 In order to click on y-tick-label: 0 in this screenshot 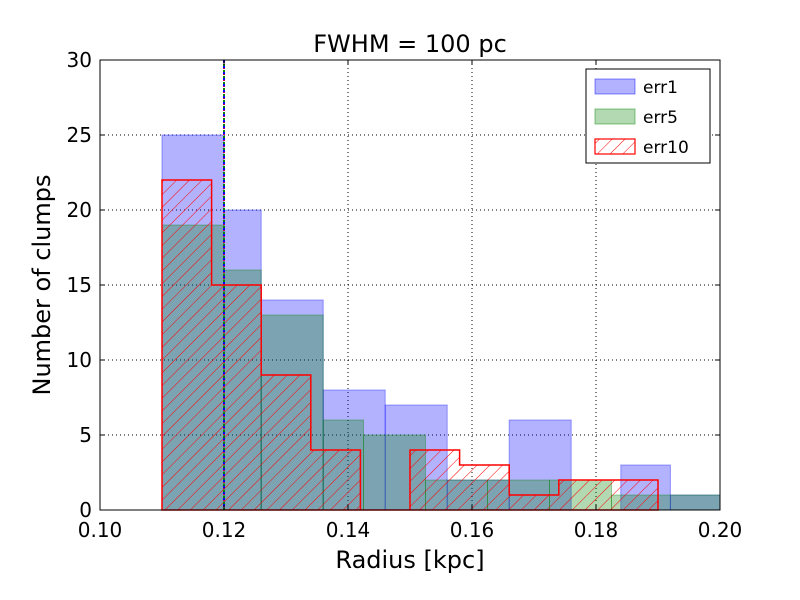, I will do `click(85, 510)`.